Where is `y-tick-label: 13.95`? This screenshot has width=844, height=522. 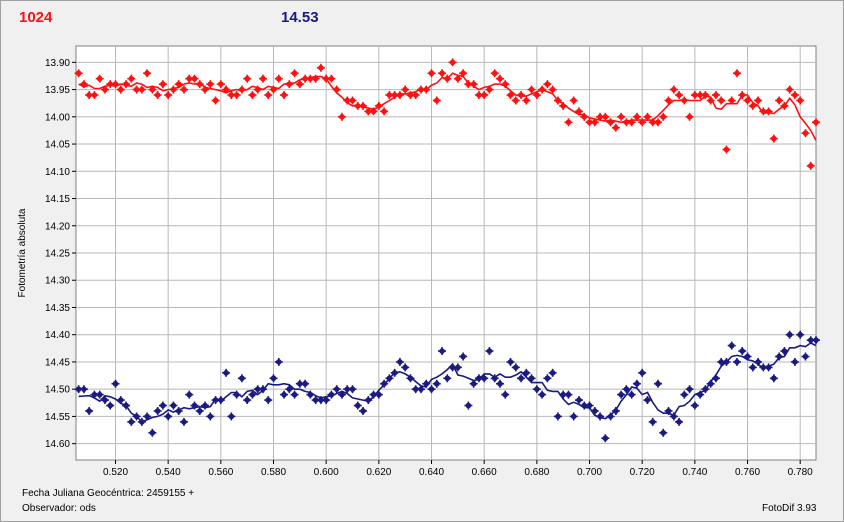
y-tick-label: 13.95 is located at coordinates (57, 90).